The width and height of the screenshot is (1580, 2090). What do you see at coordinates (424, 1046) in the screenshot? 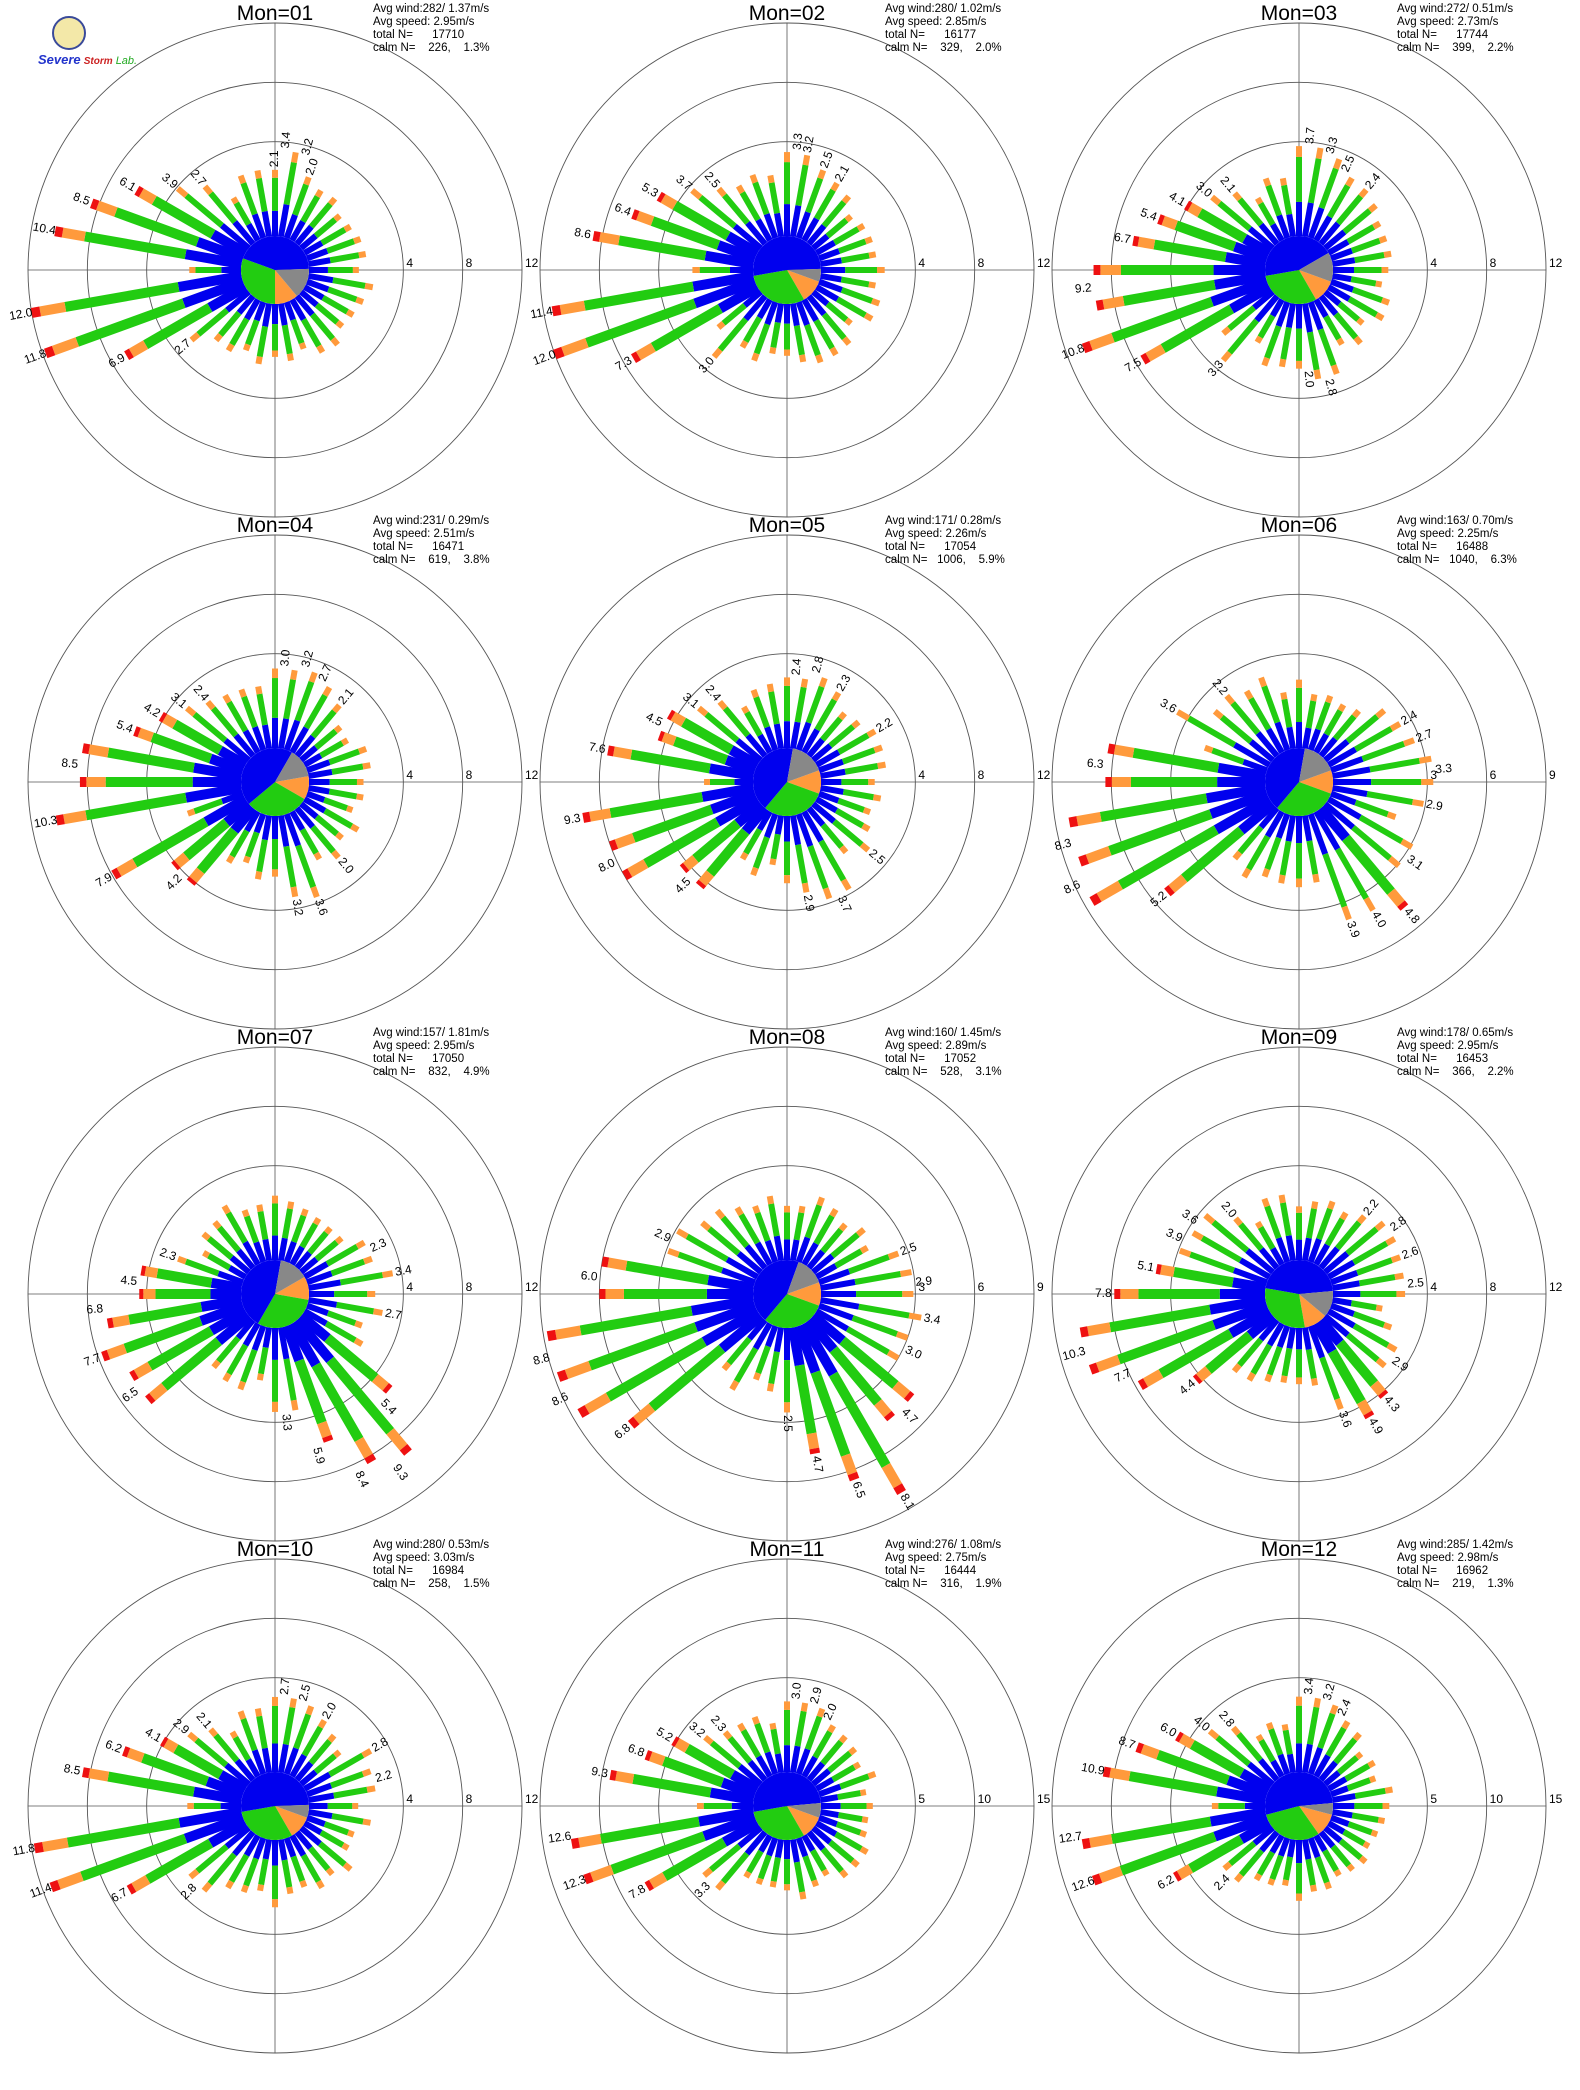
I see `stat-line-2: Avg speed: 2.95m/s` at bounding box center [424, 1046].